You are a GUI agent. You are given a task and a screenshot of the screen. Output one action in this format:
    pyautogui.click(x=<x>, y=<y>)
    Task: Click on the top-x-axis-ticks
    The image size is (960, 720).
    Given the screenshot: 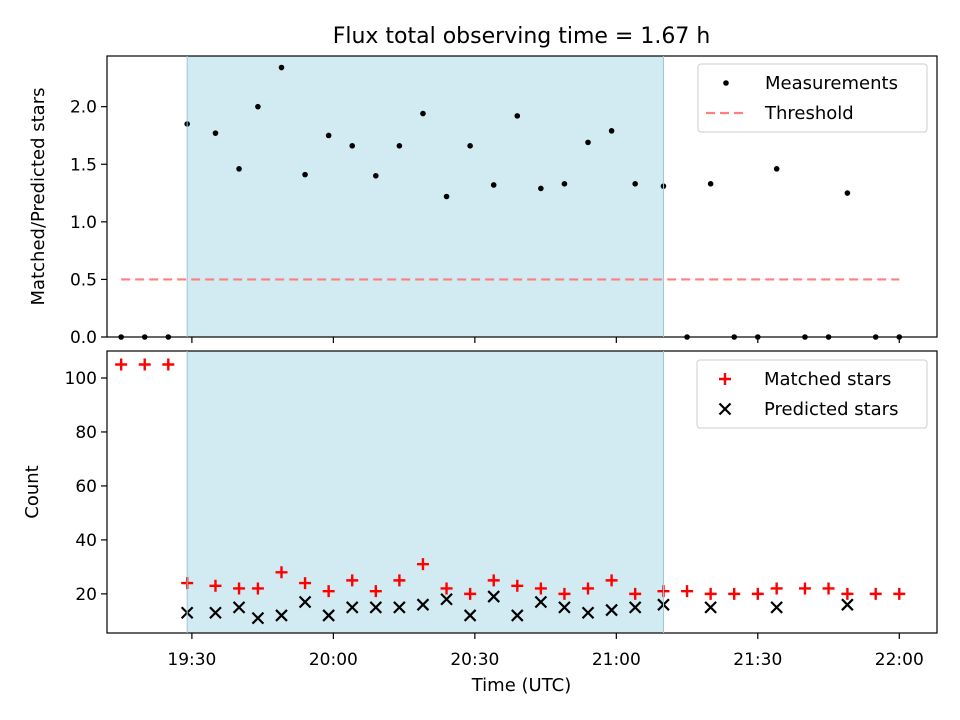 What is the action you would take?
    pyautogui.click(x=545, y=340)
    